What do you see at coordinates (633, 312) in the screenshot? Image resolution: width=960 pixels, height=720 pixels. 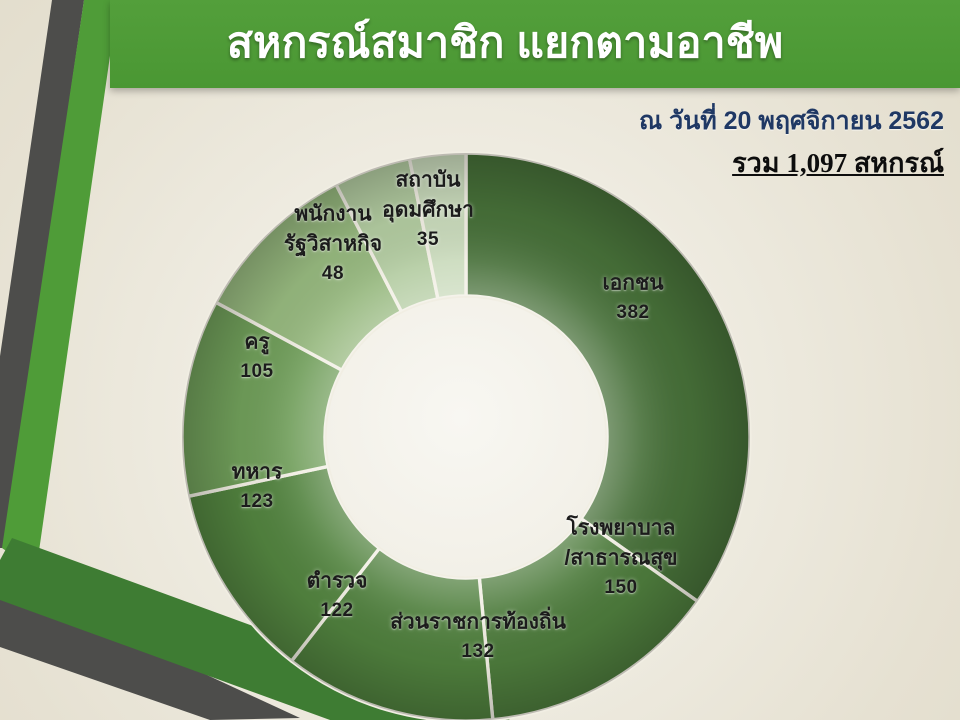 I see `slice-label-0-line-1: 382` at bounding box center [633, 312].